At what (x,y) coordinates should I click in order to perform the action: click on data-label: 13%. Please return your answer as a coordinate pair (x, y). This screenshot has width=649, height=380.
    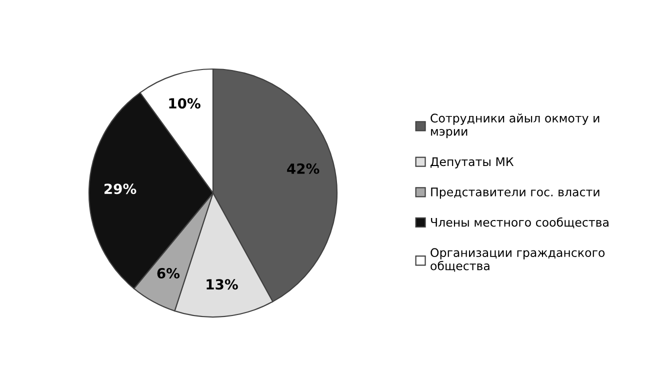
    Looking at the image, I should click on (222, 284).